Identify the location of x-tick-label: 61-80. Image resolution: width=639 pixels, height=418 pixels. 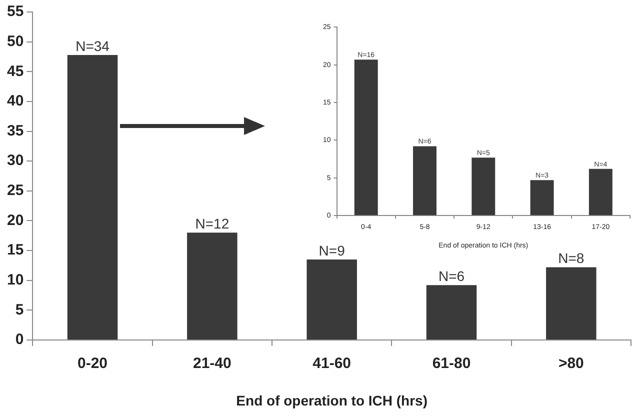
(451, 363).